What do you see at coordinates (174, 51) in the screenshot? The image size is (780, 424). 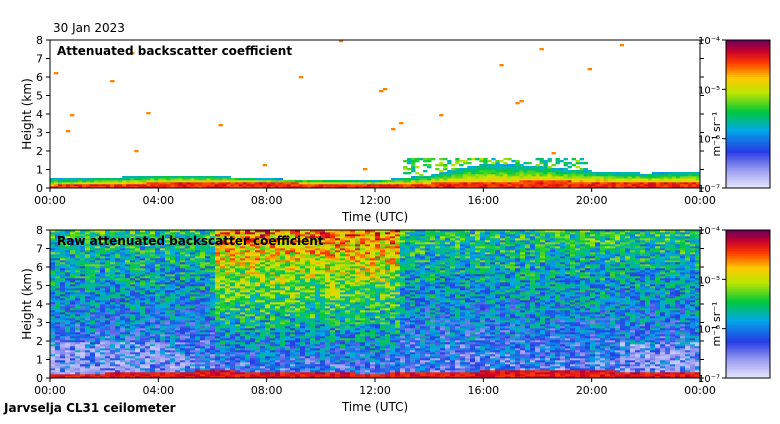 I see `panel-title: Attenuated backscatter coefficient` at bounding box center [174, 51].